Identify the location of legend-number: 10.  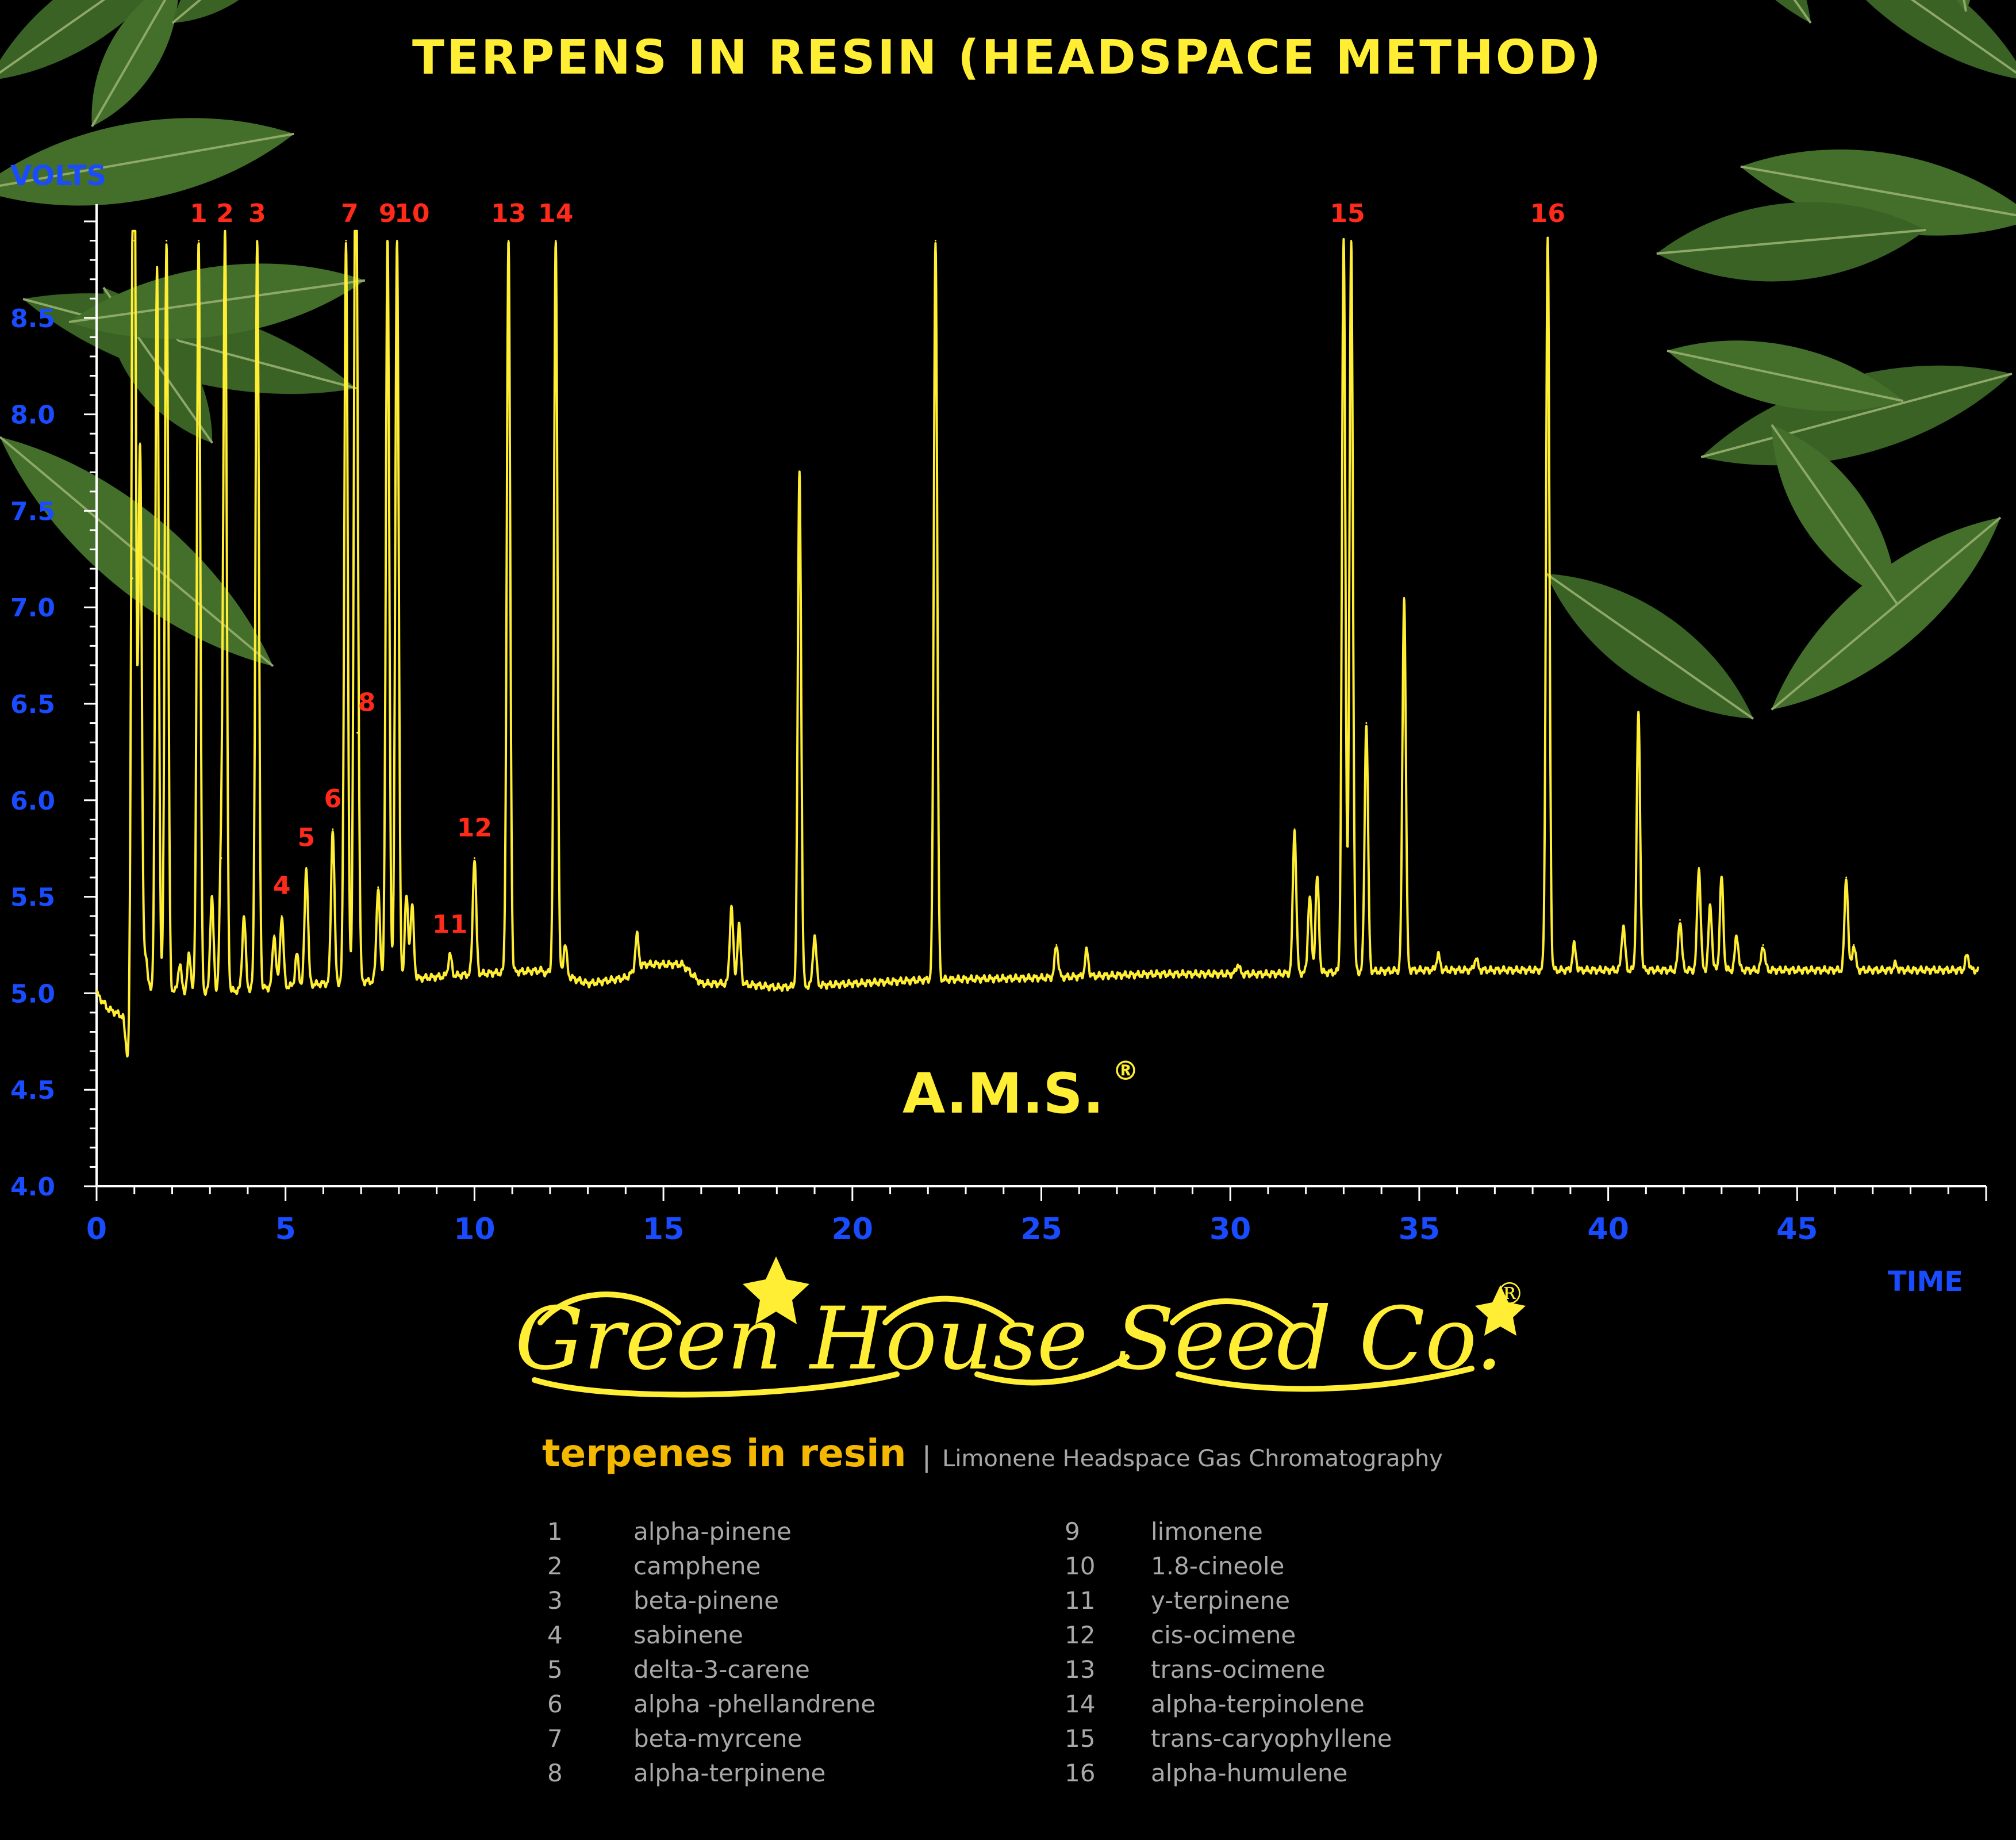
(1080, 1566).